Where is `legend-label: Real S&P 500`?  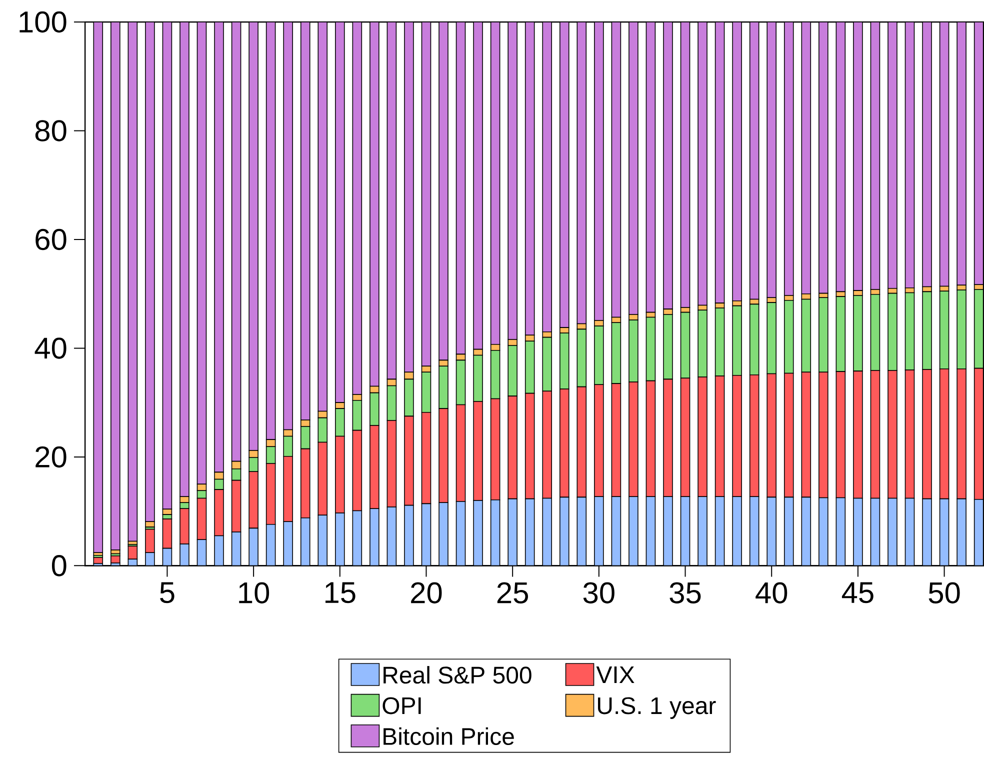
legend-label: Real S&P 500 is located at coordinates (458, 675).